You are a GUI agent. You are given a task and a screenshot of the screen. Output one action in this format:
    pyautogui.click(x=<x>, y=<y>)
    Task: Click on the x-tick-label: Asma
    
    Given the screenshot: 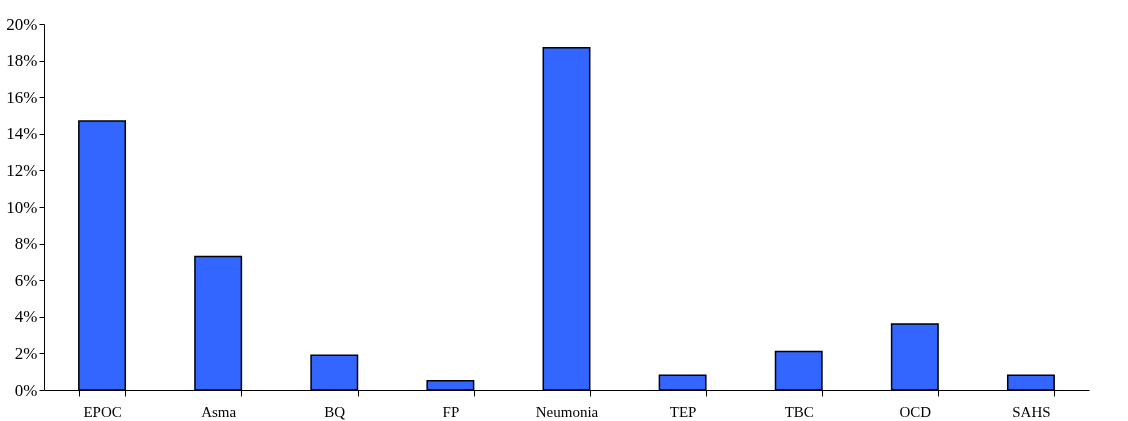 What is the action you would take?
    pyautogui.click(x=219, y=411)
    